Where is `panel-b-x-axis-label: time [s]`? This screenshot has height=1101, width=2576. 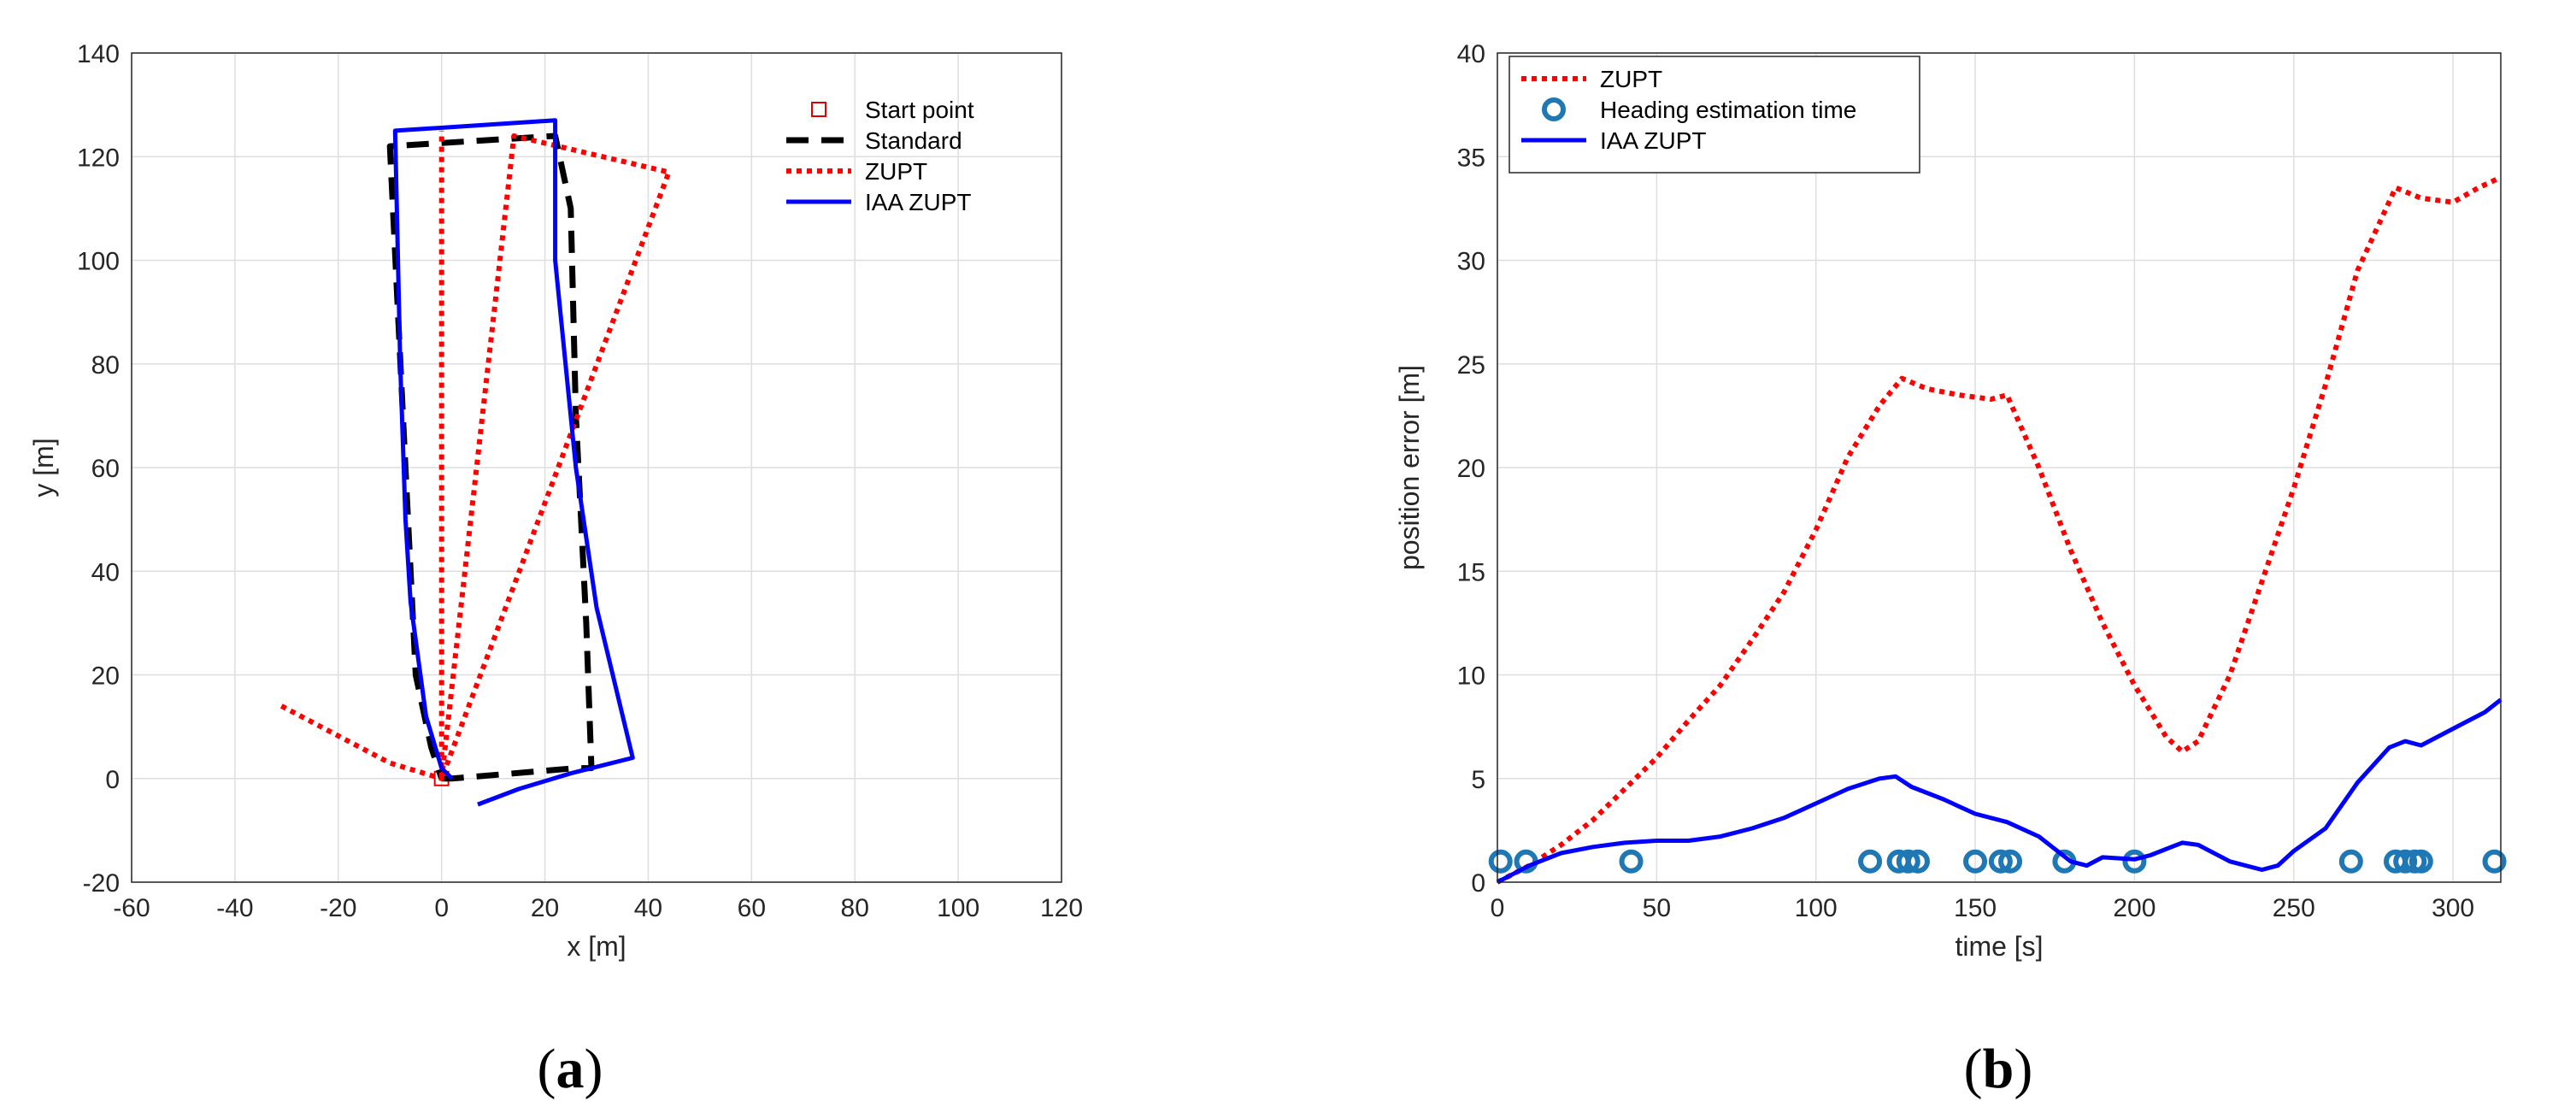
panel-b-x-axis-label: time [s] is located at coordinates (1999, 946).